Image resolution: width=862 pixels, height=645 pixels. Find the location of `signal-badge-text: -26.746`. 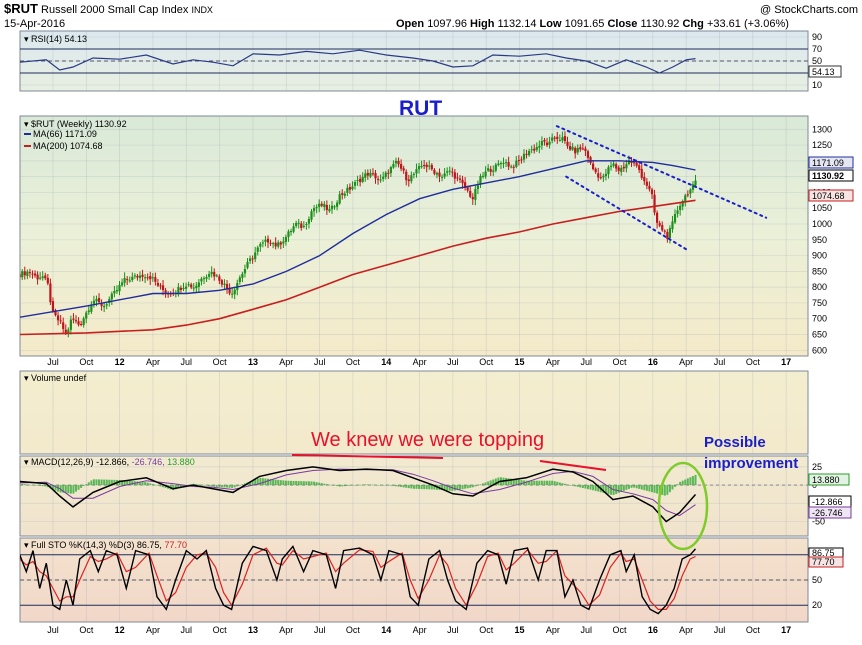

signal-badge-text: -26.746 is located at coordinates (827, 513).